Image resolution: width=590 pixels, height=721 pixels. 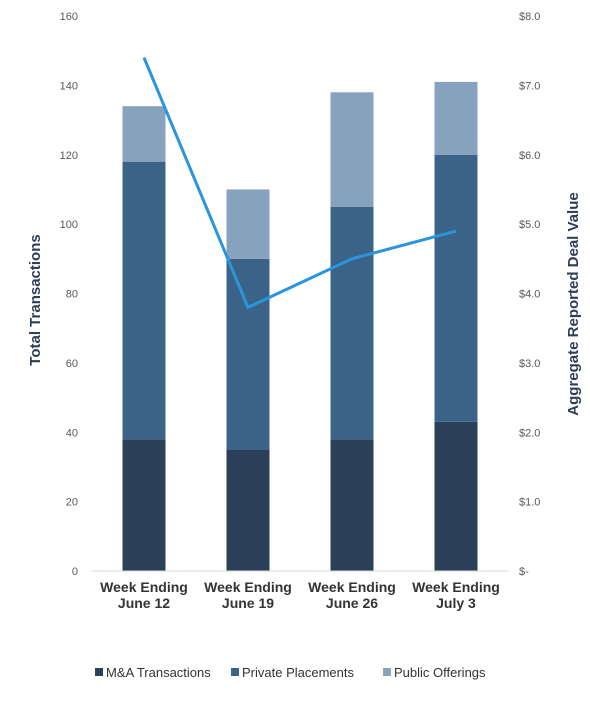 I want to click on left-axis: 0 20 40 60 80 100 120 140 160, so click(x=69, y=294).